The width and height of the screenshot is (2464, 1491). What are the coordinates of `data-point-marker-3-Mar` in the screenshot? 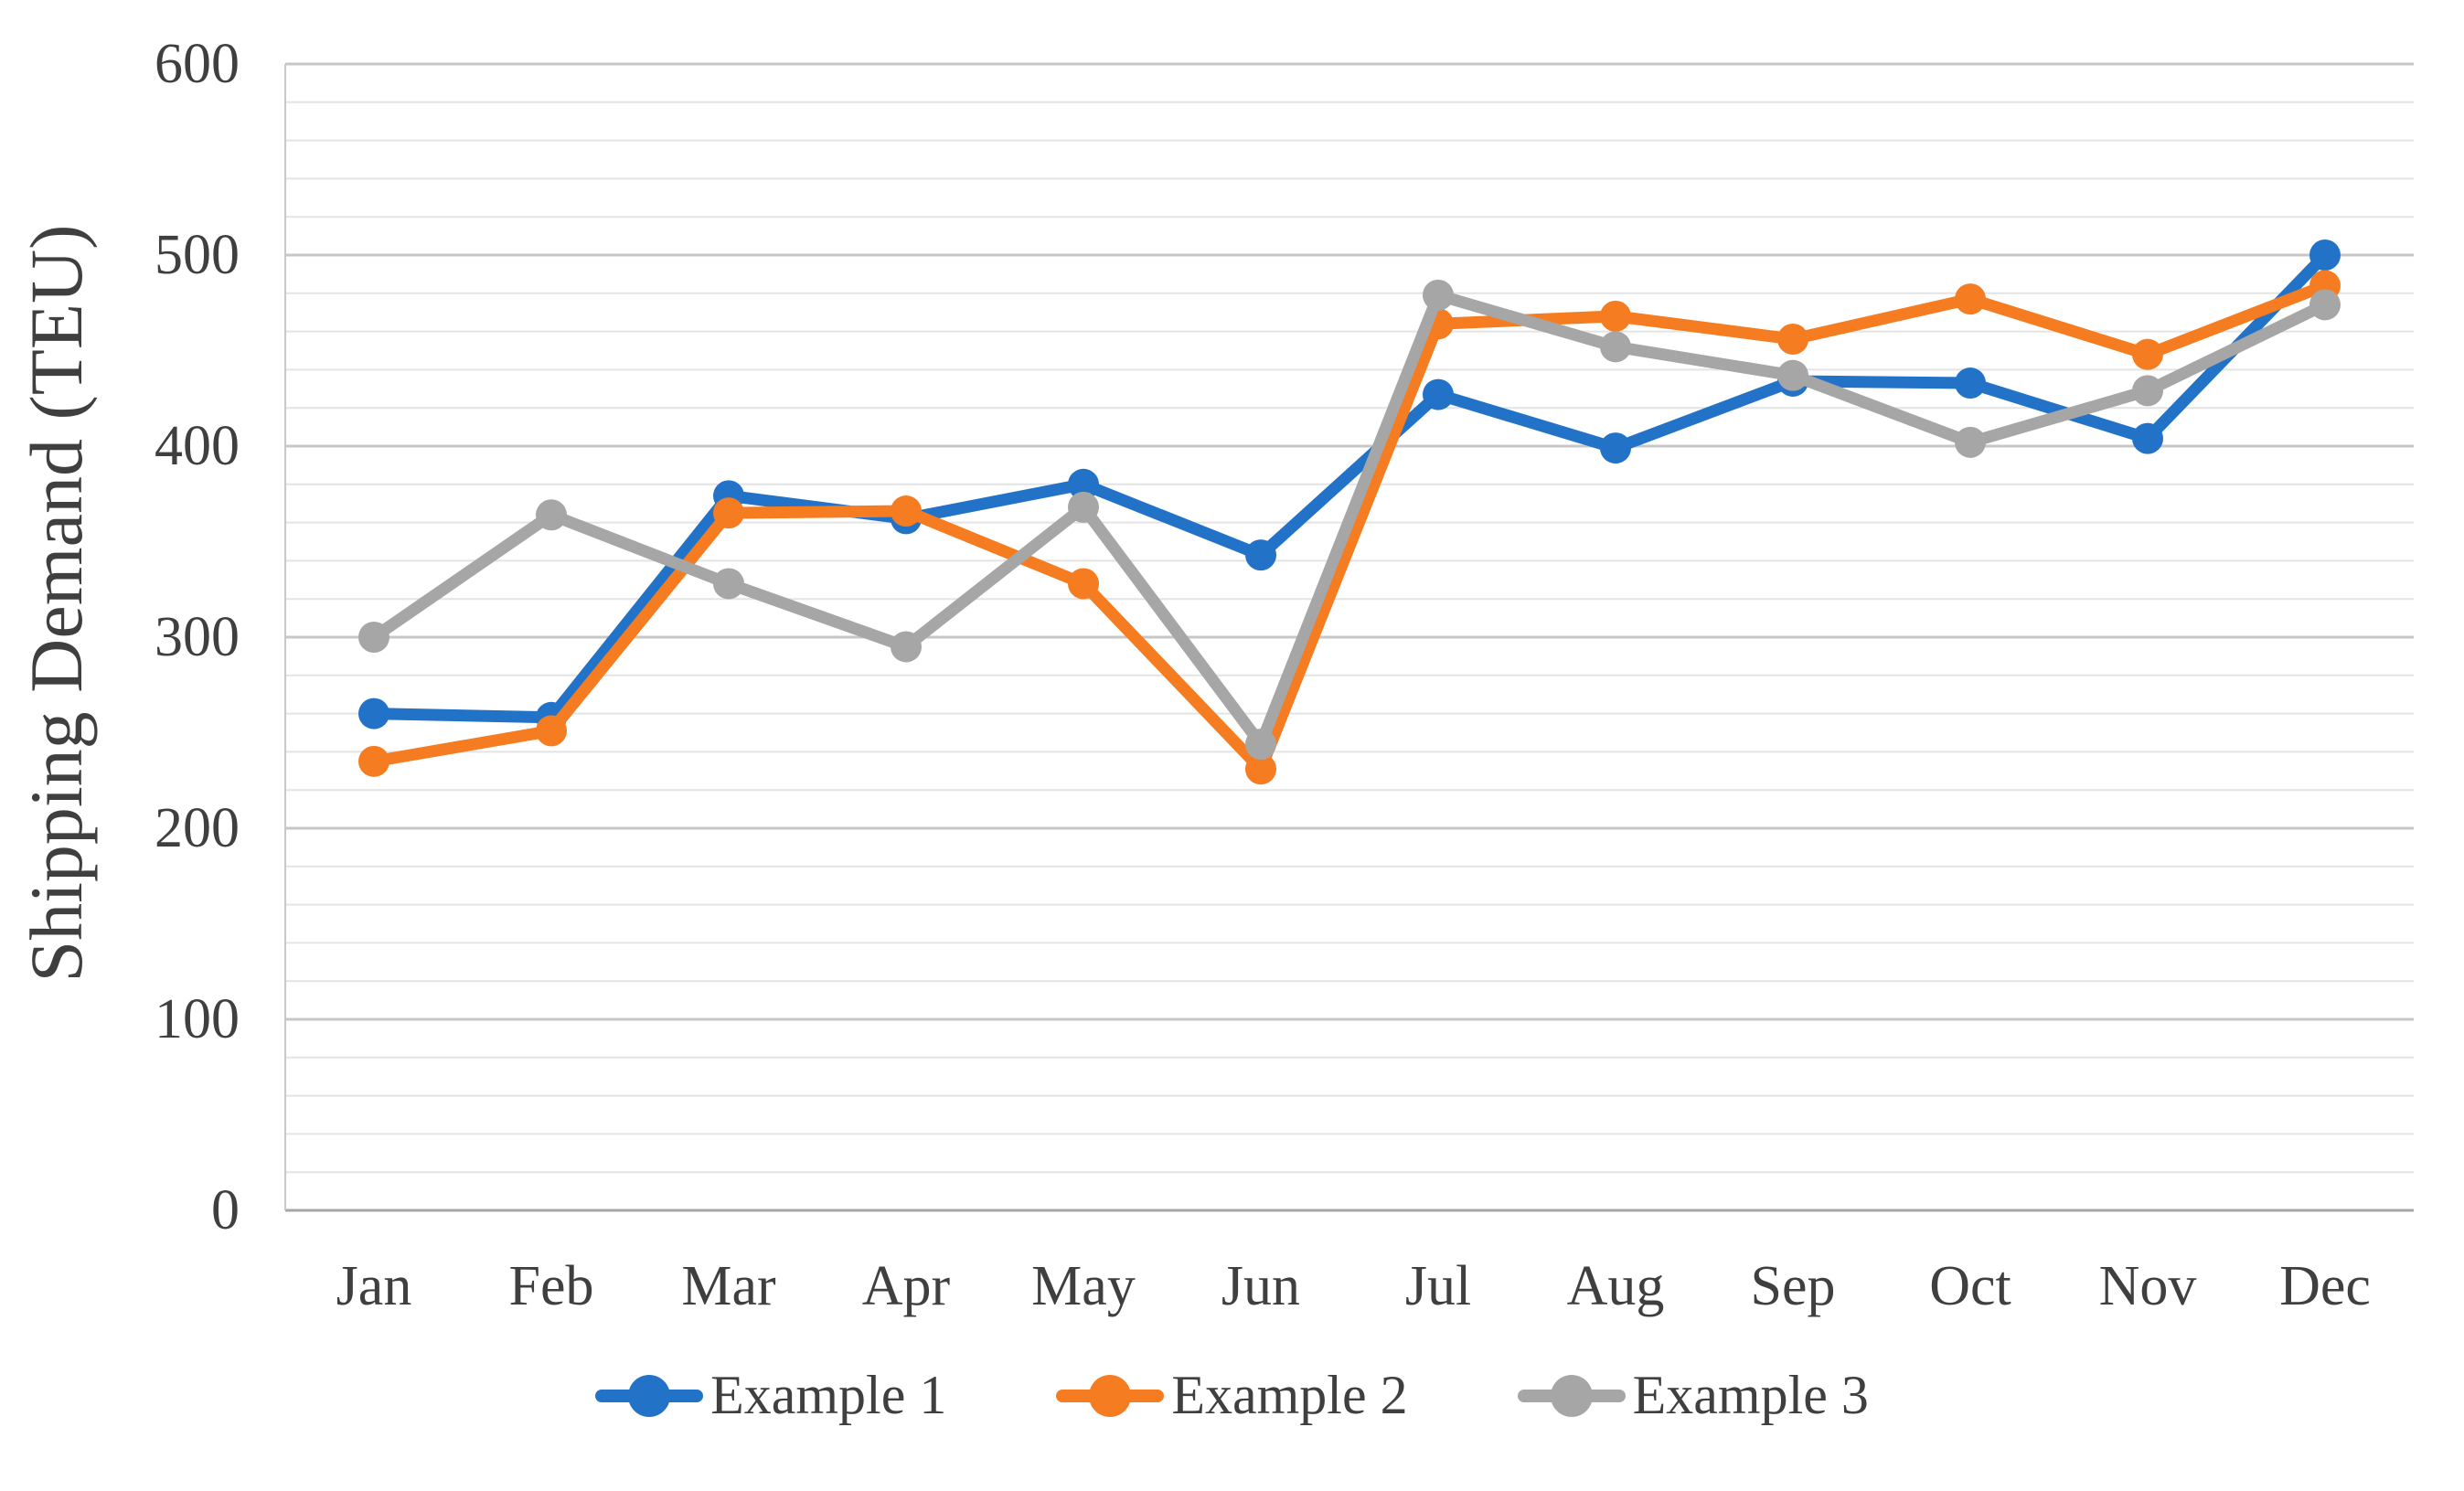 It's located at (728, 584).